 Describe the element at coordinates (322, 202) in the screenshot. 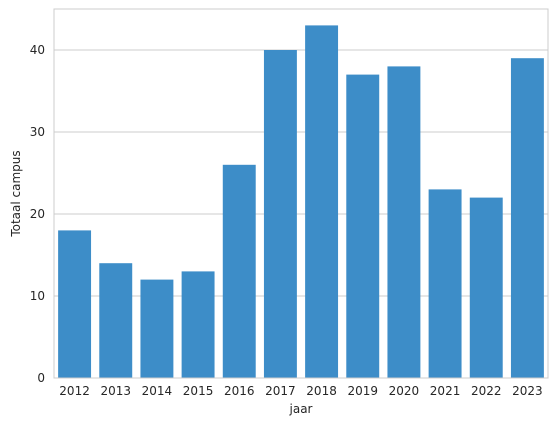

I see `bar-2018` at that location.